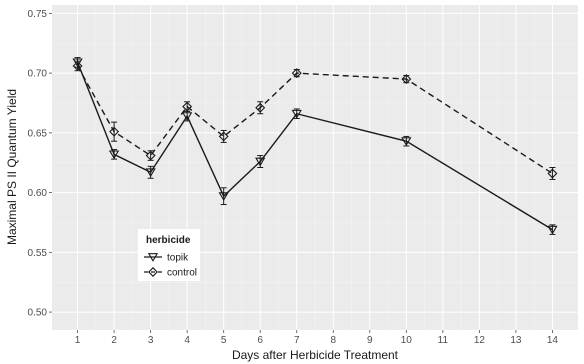 This screenshot has width=584, height=364. What do you see at coordinates (38, 74) in the screenshot?
I see `y-tick-label: 0.70` at bounding box center [38, 74].